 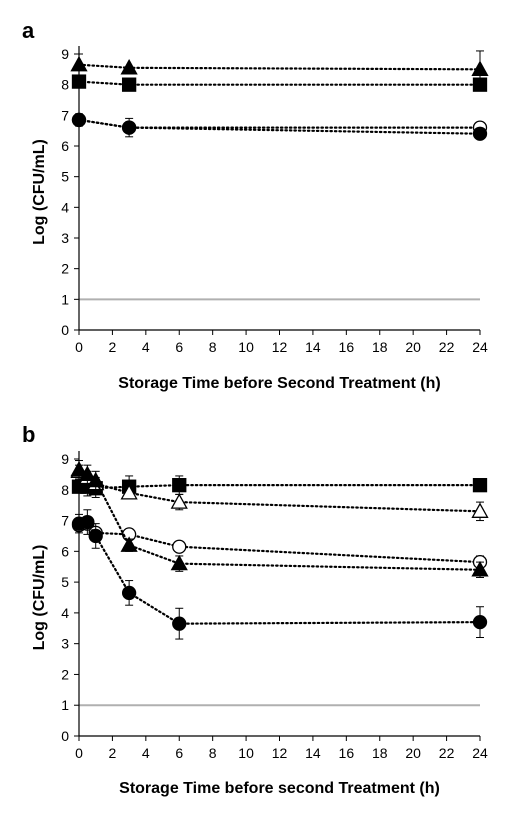 What do you see at coordinates (28, 434) in the screenshot?
I see `panel-letter: b` at bounding box center [28, 434].